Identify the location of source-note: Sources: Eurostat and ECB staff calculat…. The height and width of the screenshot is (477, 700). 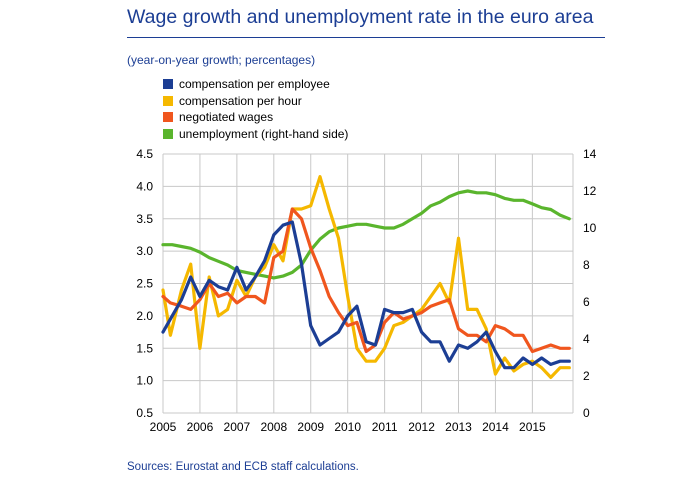
(243, 467).